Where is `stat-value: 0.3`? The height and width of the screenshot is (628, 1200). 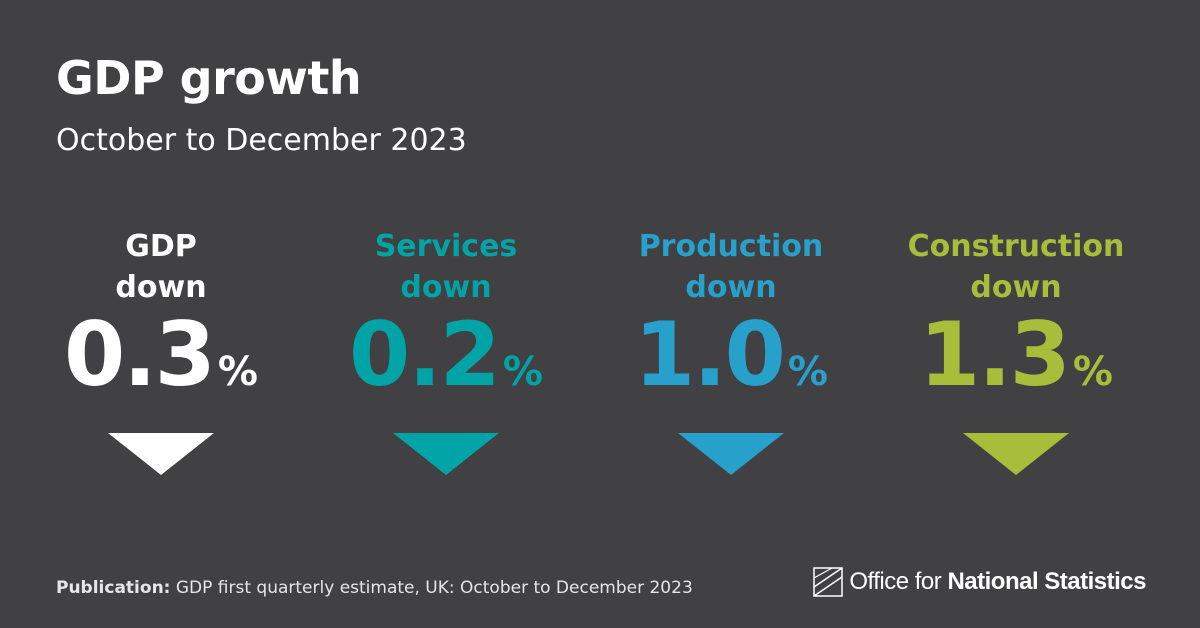 stat-value: 0.3 is located at coordinates (140, 354).